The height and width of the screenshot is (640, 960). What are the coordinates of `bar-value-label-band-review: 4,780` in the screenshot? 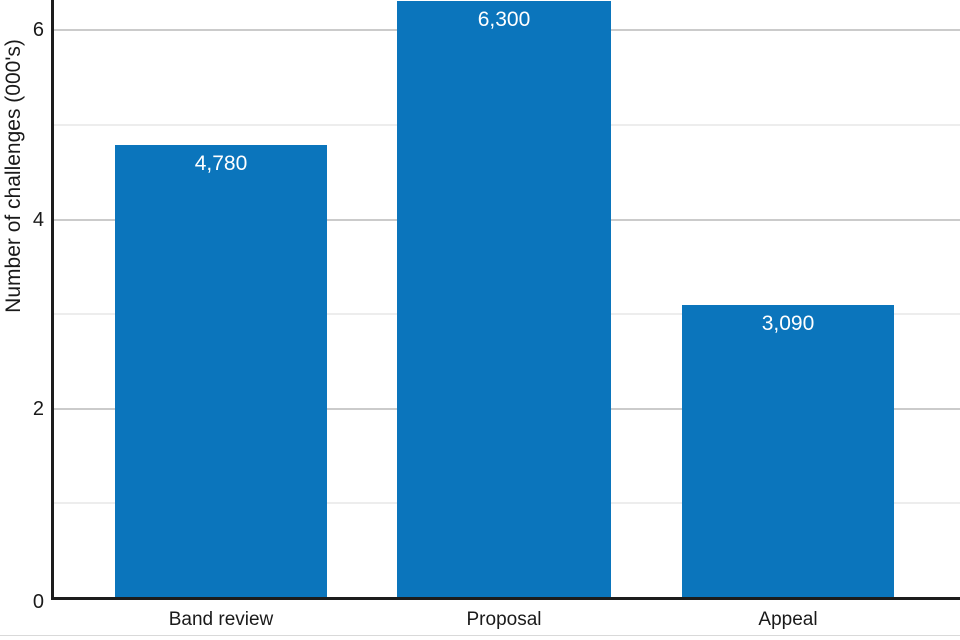 It's located at (221, 163).